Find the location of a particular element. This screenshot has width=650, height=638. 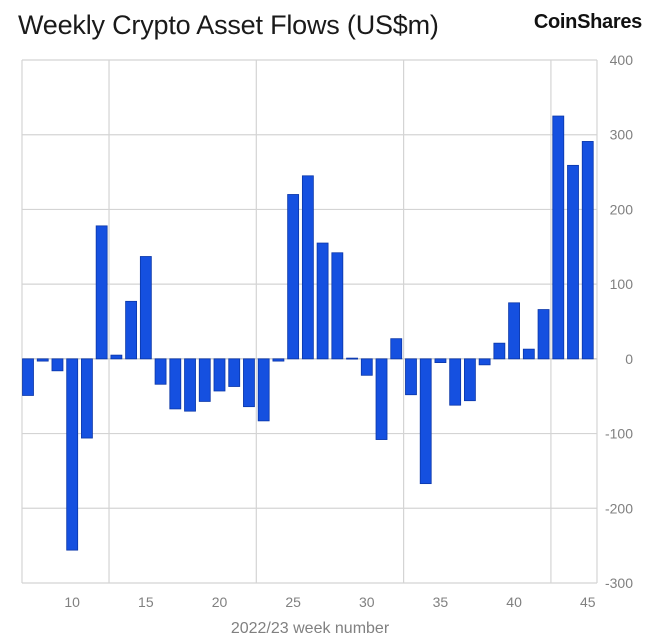

y-tick-label: 400 is located at coordinates (622, 60).